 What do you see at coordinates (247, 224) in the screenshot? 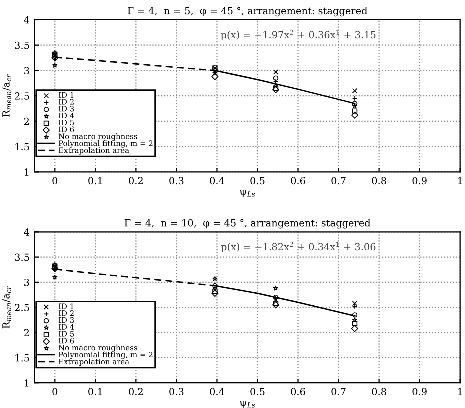
I see `chart-title: Γ = 4, n = 10, φ = 45 °, arrangement: staggered` at bounding box center [247, 224].